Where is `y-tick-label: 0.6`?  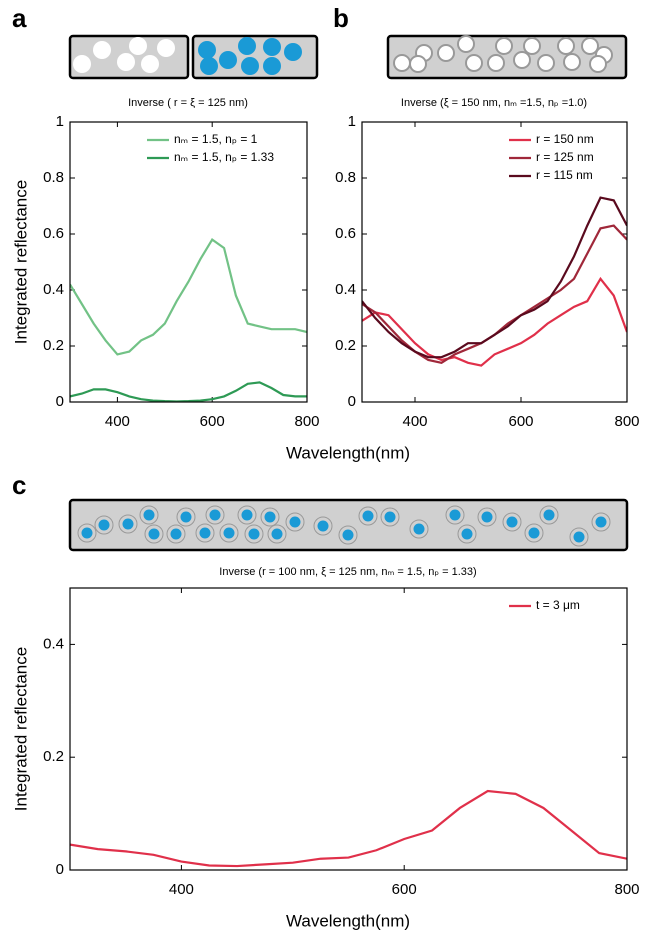
y-tick-label: 0.6 is located at coordinates (53, 233).